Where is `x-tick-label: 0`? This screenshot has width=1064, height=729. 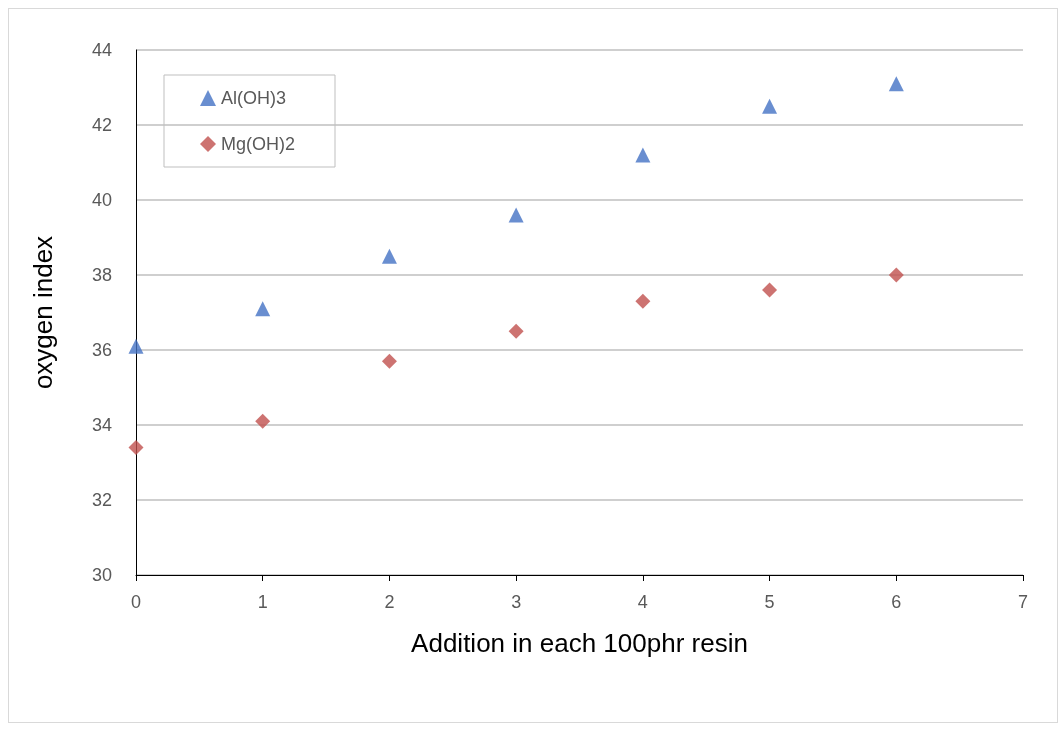
x-tick-label: 0 is located at coordinates (136, 602).